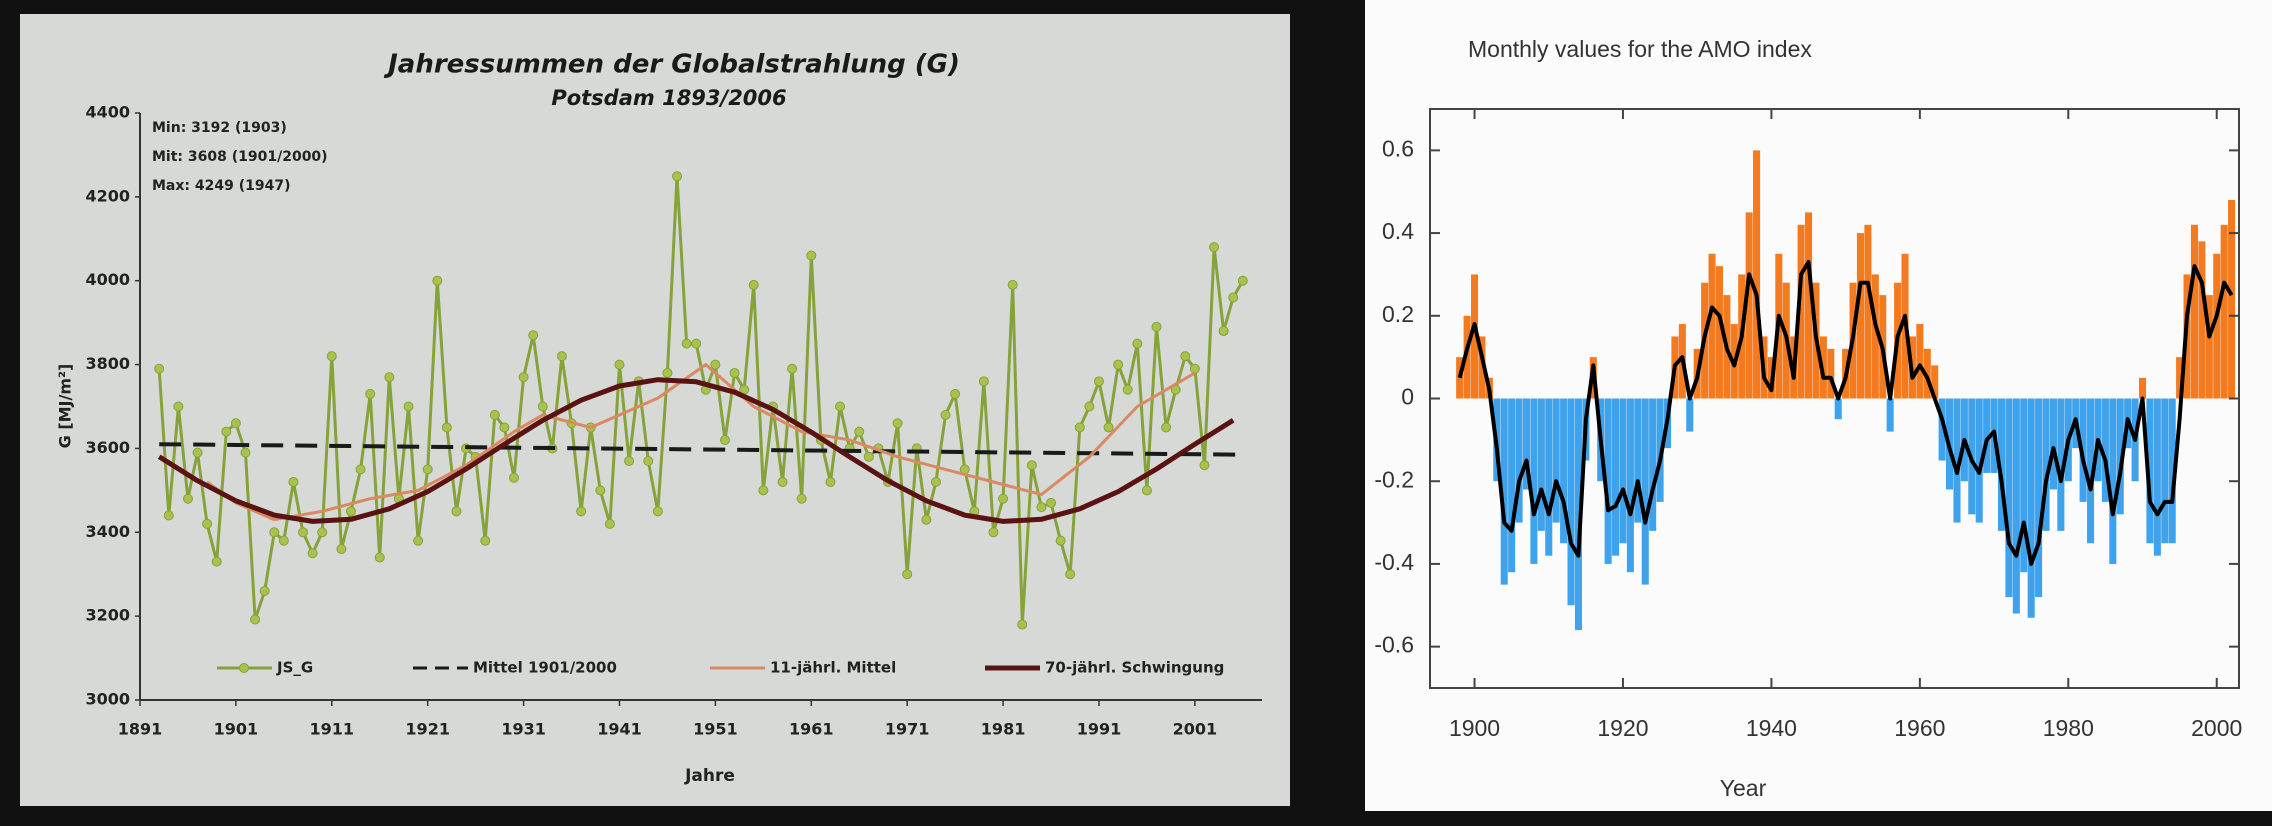  What do you see at coordinates (1474, 728) in the screenshot?
I see `x-tick-label: 1900` at bounding box center [1474, 728].